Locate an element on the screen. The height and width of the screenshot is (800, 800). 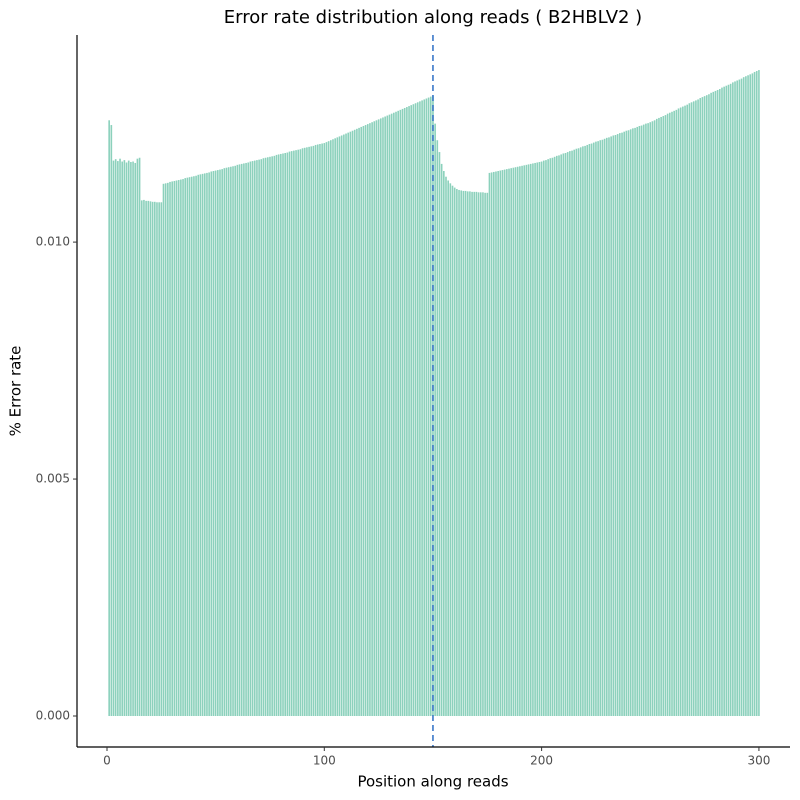
x-tick-label: 300 is located at coordinates (758, 761).